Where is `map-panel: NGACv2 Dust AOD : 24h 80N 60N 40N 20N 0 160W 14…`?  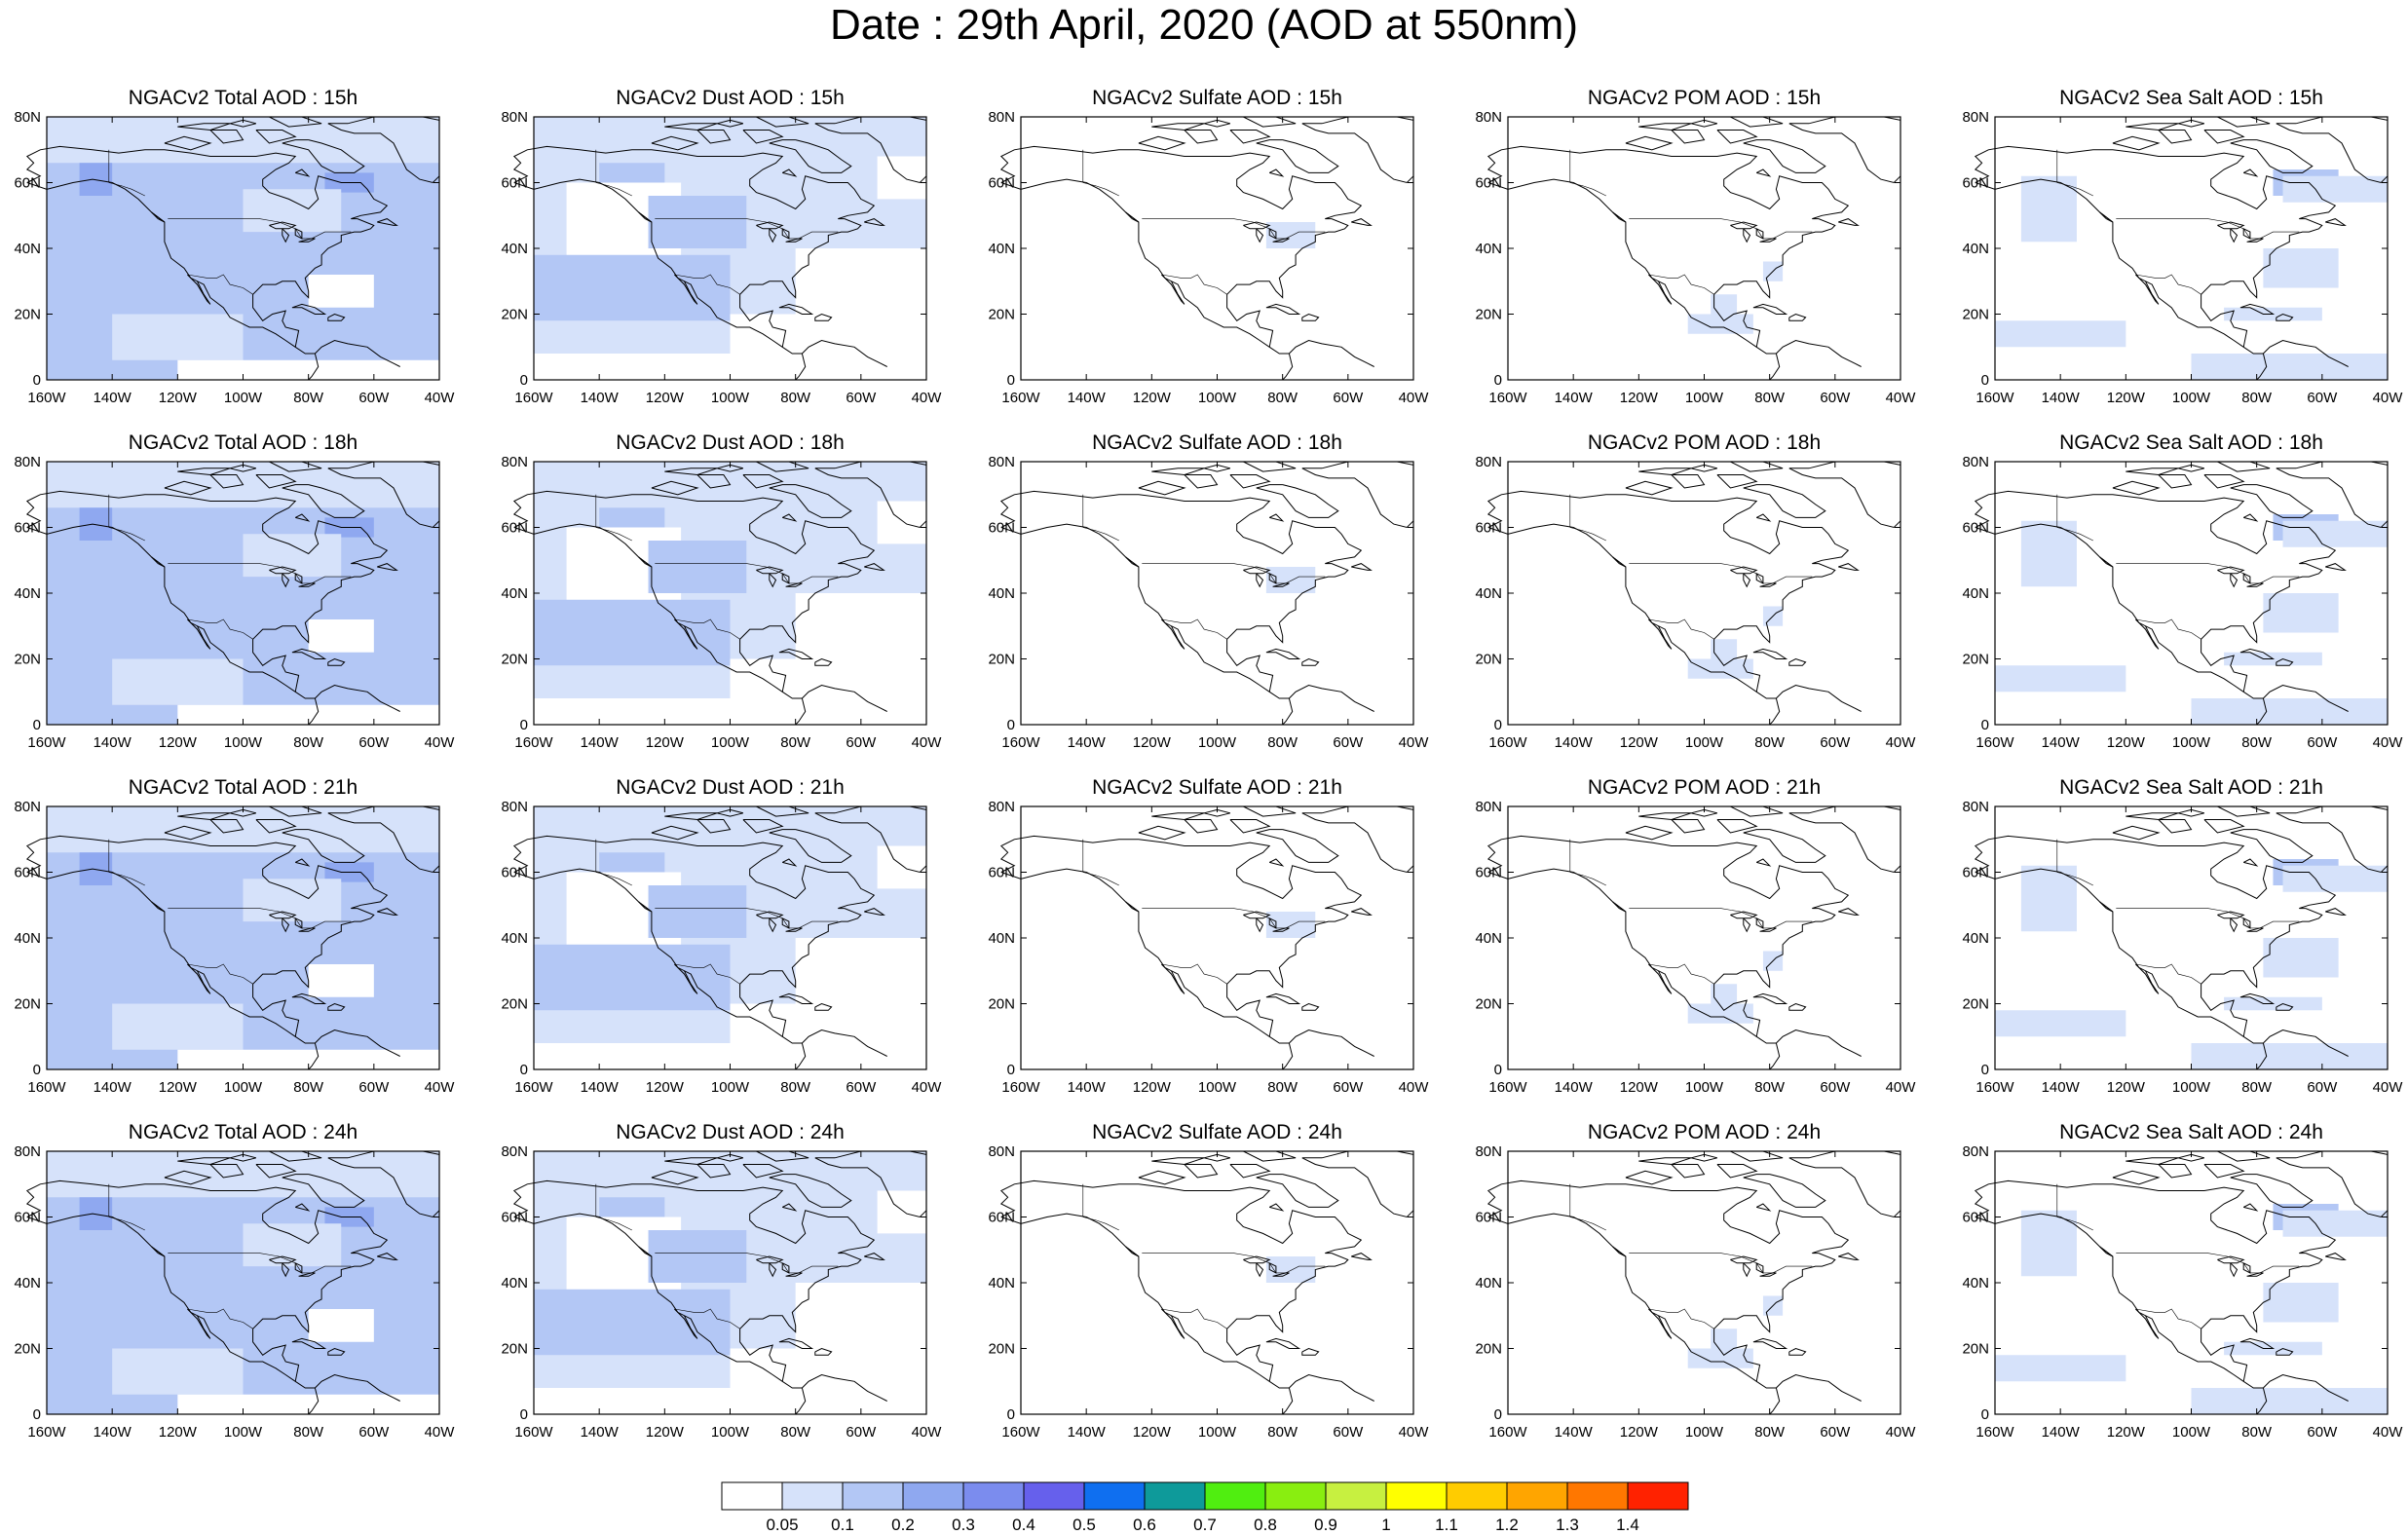 map-panel: NGACv2 Dust AOD : 24h 80N 60N 40N 20N 0 160W 14… is located at coordinates (716, 1282).